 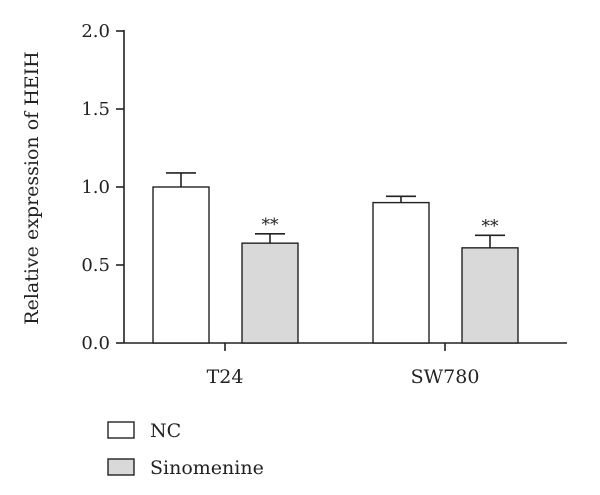 What do you see at coordinates (95, 265) in the screenshot?
I see `y-tick-label: 0.5` at bounding box center [95, 265].